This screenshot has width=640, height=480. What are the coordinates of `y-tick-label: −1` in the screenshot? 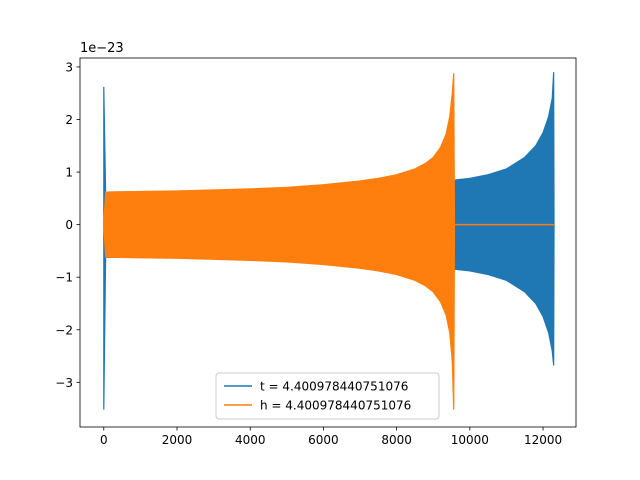 It's located at (64, 278).